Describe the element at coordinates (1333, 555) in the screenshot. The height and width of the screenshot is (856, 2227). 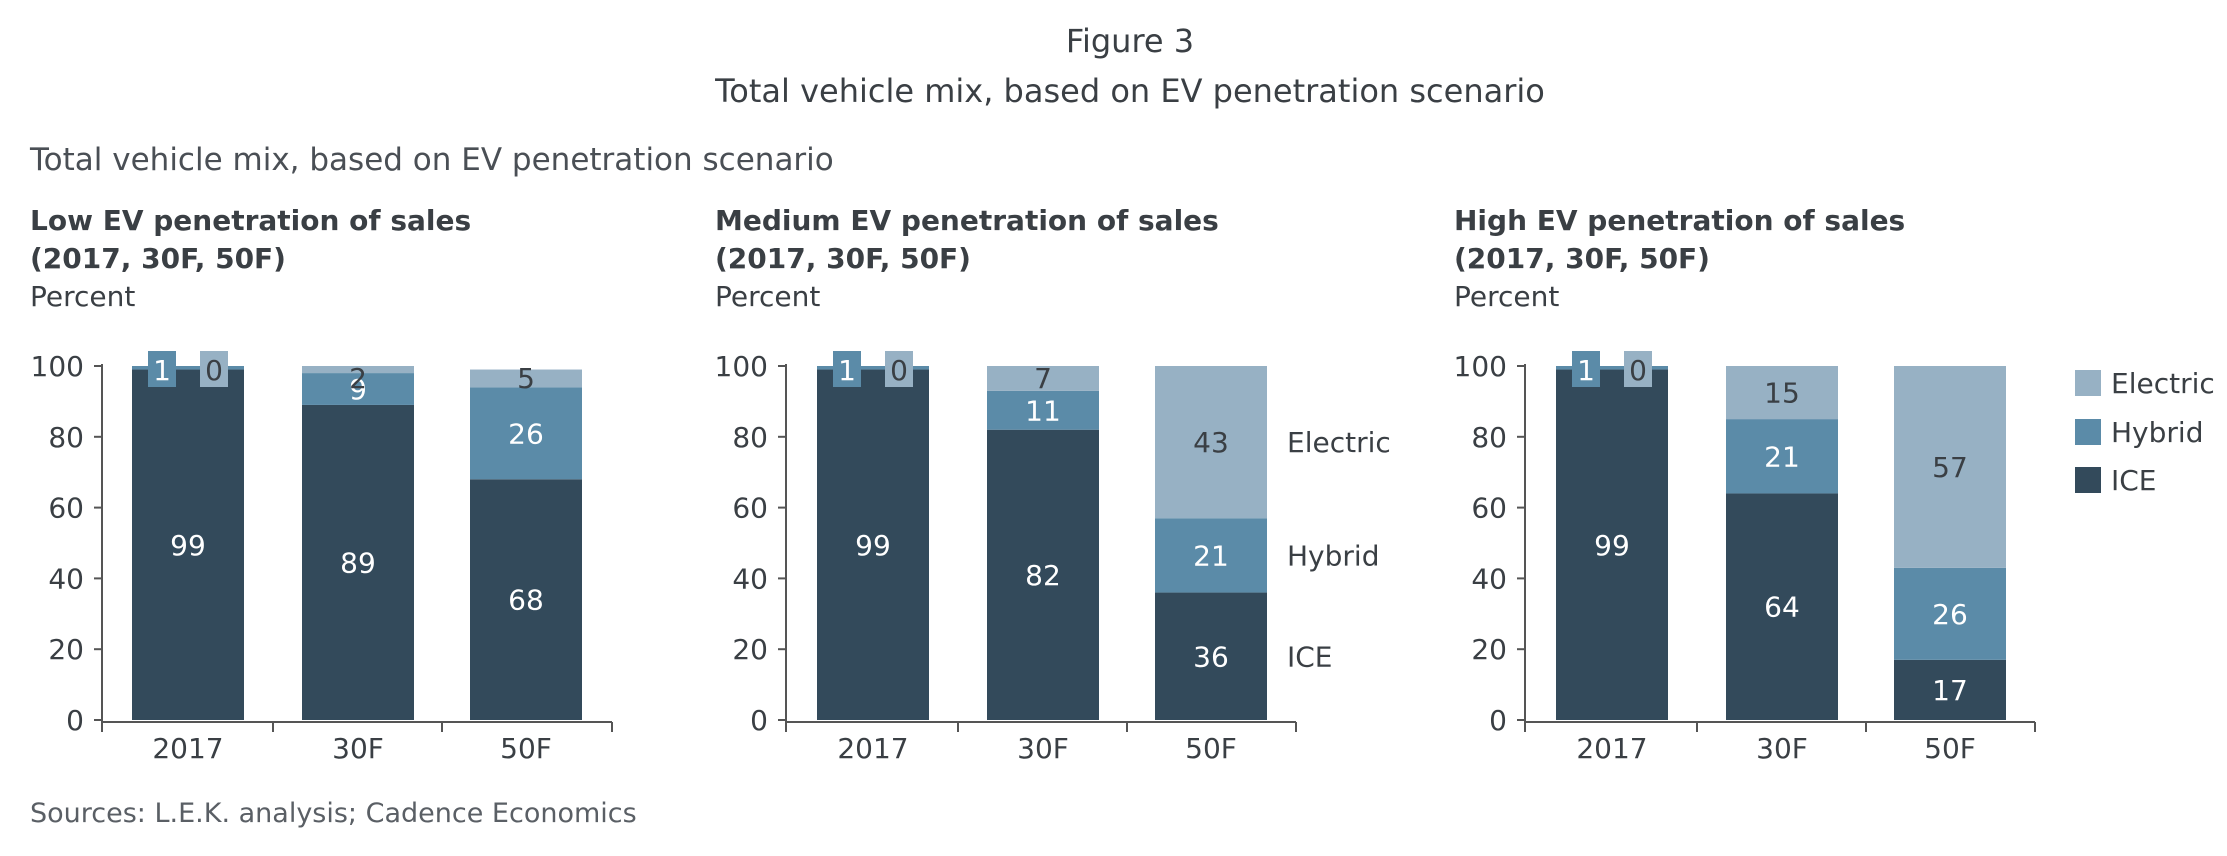
I see `series-label-hybrid: Hybrid` at that location.